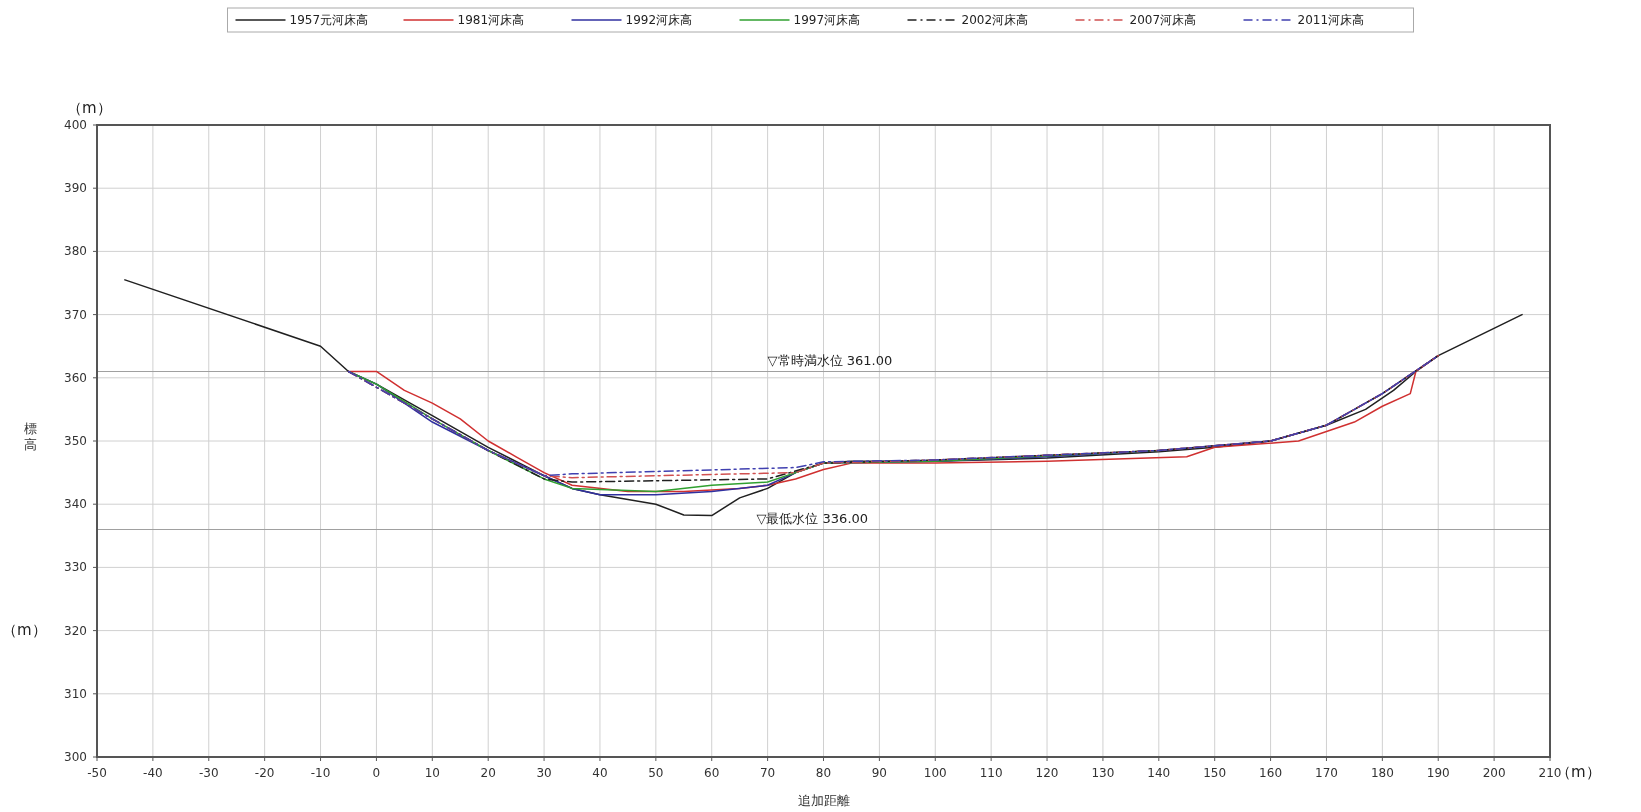  I want to click on x-tick-label: 200, so click(1494, 773).